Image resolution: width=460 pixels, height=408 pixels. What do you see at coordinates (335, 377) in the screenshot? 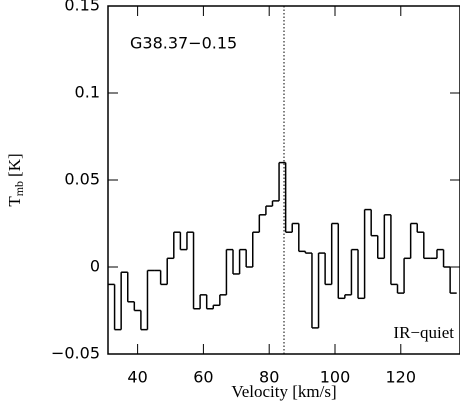
I see `x-tick-label: 100` at bounding box center [335, 377].